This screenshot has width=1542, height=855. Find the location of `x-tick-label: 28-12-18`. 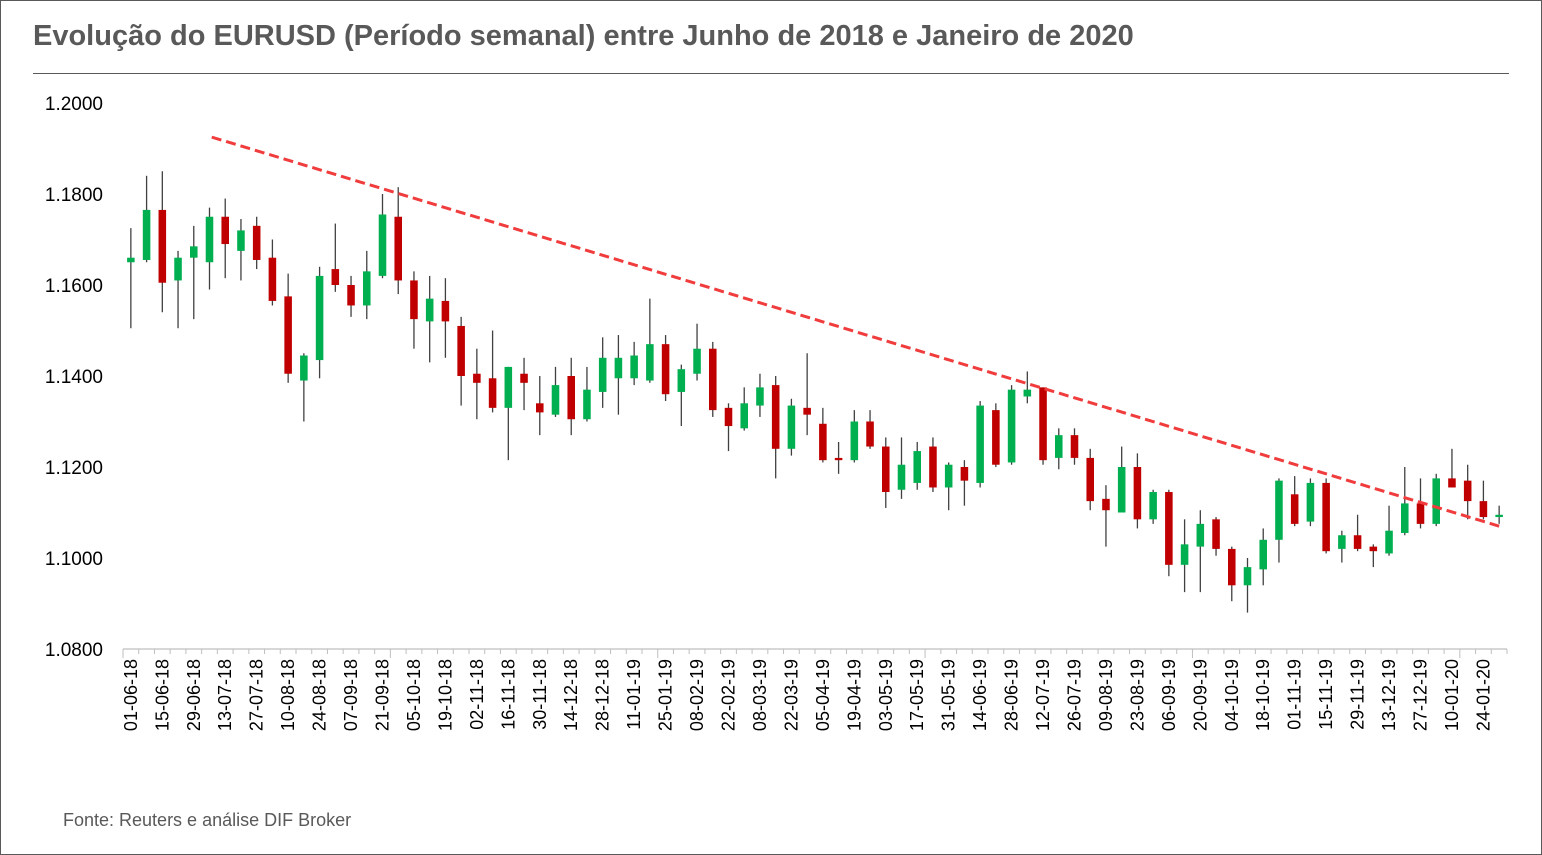

x-tick-label: 28-12-18 is located at coordinates (603, 695).